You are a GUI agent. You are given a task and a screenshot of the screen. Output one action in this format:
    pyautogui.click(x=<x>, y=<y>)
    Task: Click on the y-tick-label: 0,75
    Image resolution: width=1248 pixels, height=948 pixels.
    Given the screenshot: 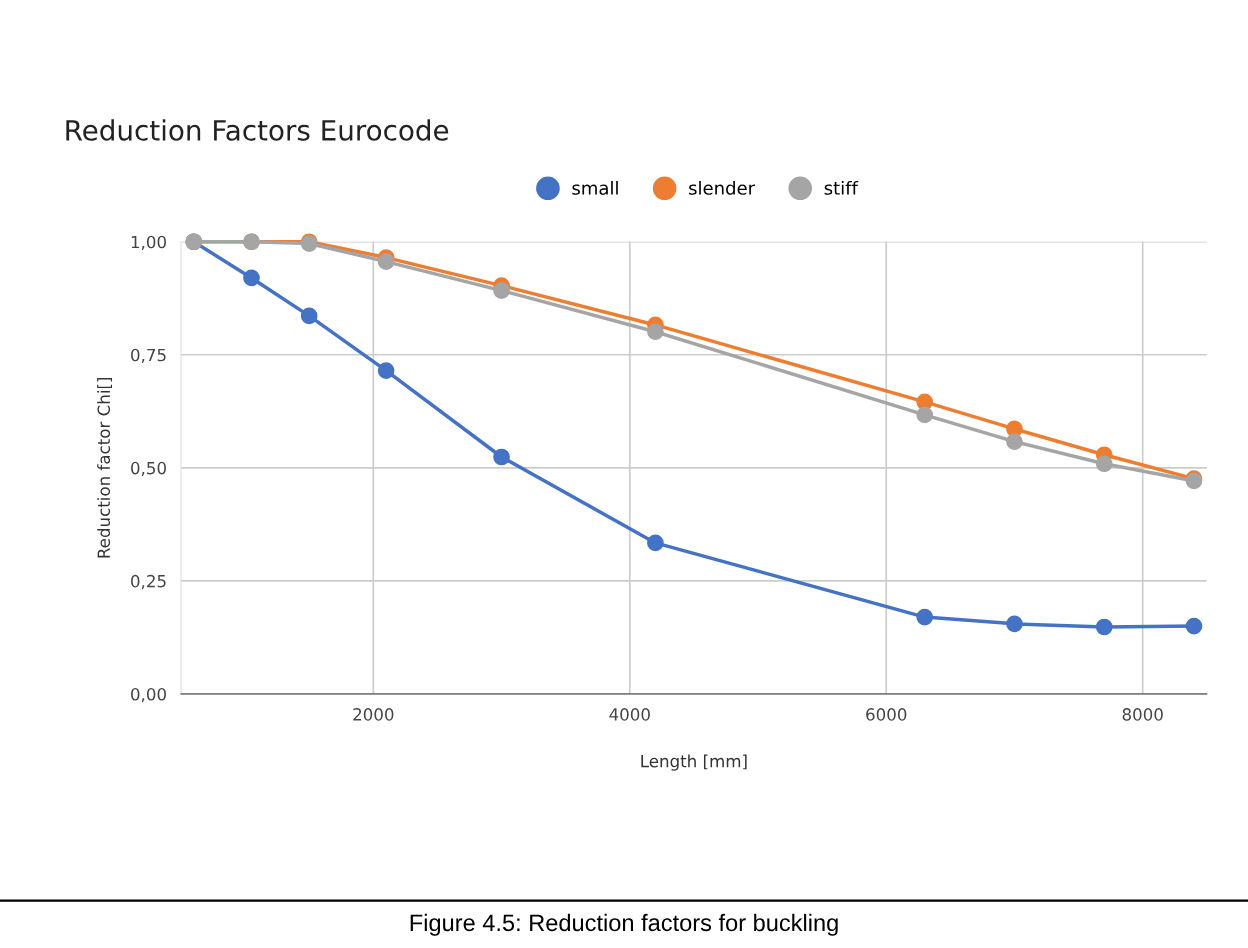 What is the action you would take?
    pyautogui.click(x=148, y=356)
    